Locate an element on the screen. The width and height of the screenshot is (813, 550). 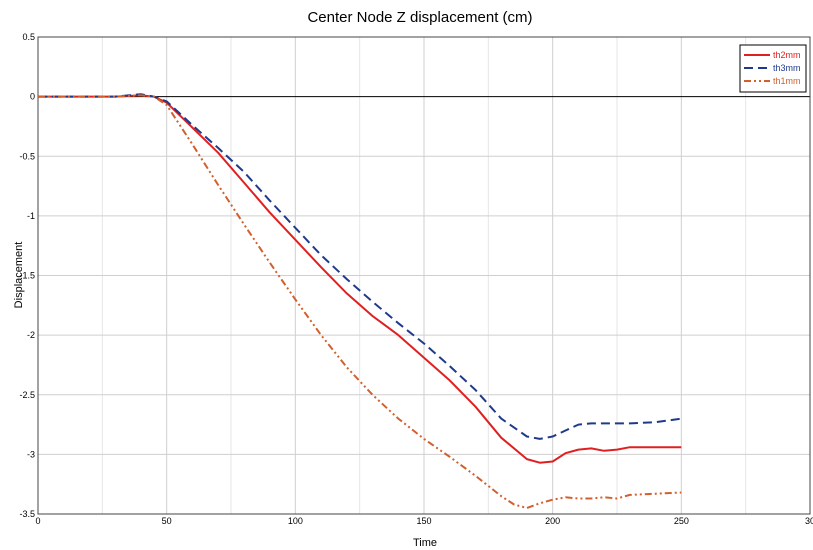
x-tick-label: 50 is located at coordinates (167, 521).